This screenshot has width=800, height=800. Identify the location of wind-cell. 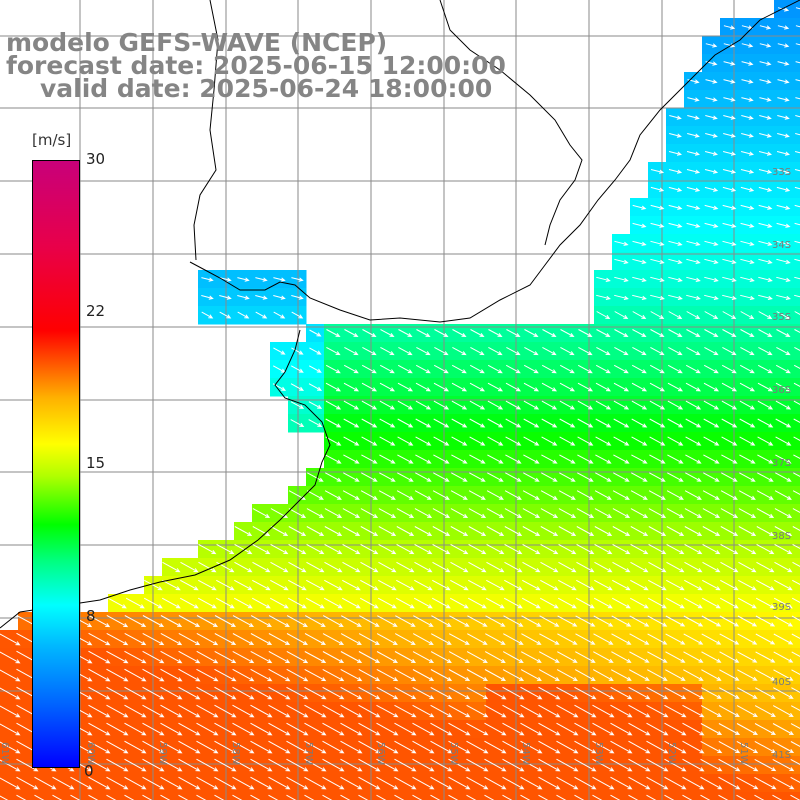
(796, 657).